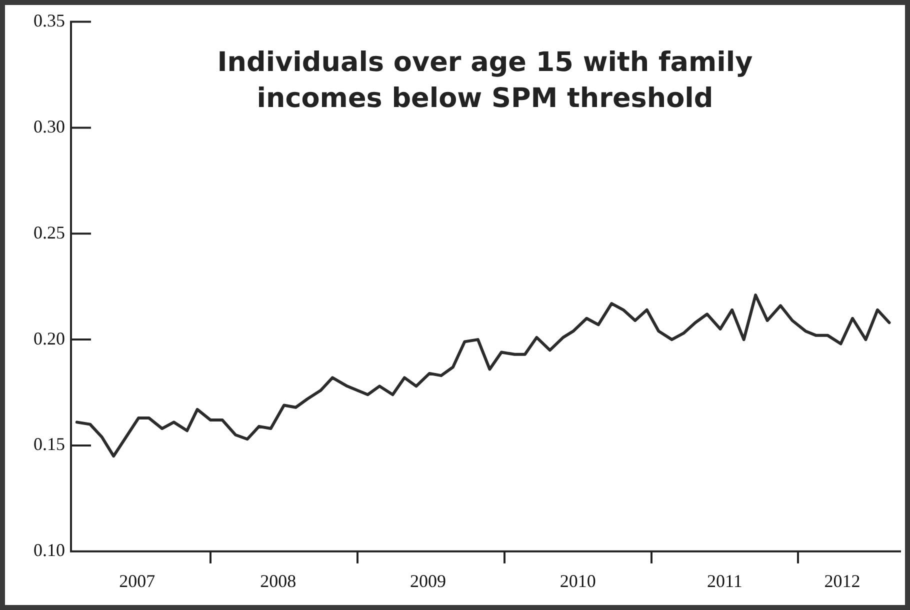 Image resolution: width=910 pixels, height=610 pixels. Describe the element at coordinates (278, 580) in the screenshot. I see `x-tick-label: 2008` at that location.